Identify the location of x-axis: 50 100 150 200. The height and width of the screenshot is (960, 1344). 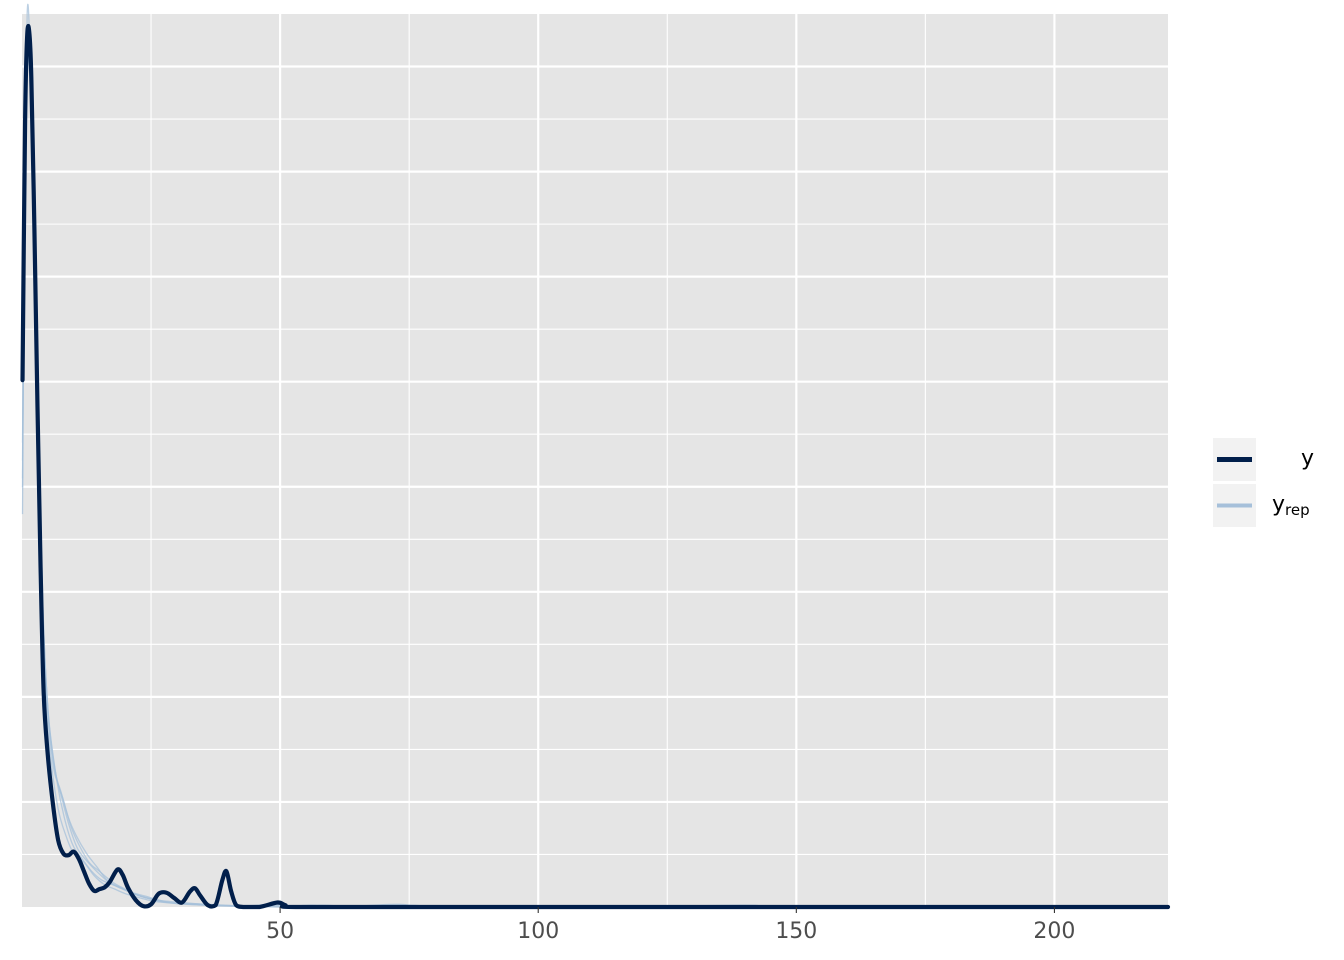
(670, 925).